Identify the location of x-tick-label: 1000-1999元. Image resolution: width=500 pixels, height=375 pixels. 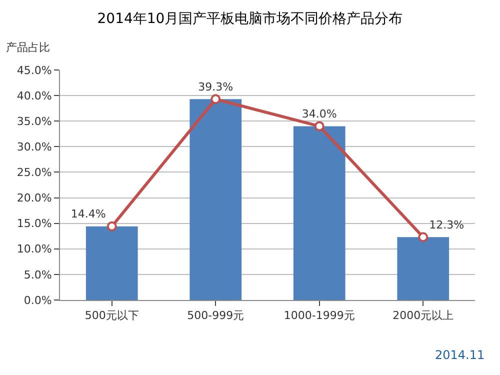
(319, 315).